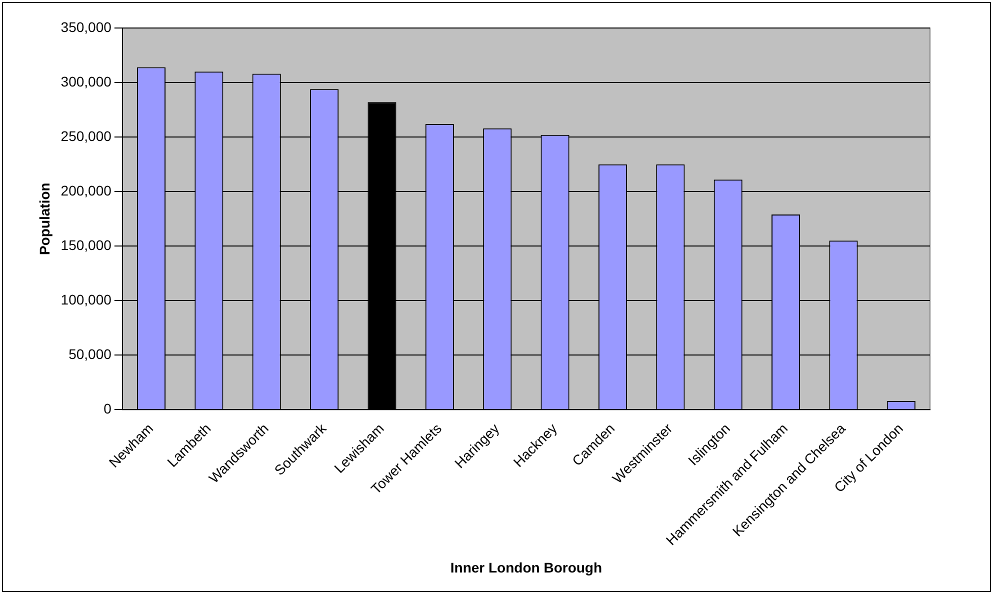  I want to click on y-tick-label: 250,000, so click(86, 136).